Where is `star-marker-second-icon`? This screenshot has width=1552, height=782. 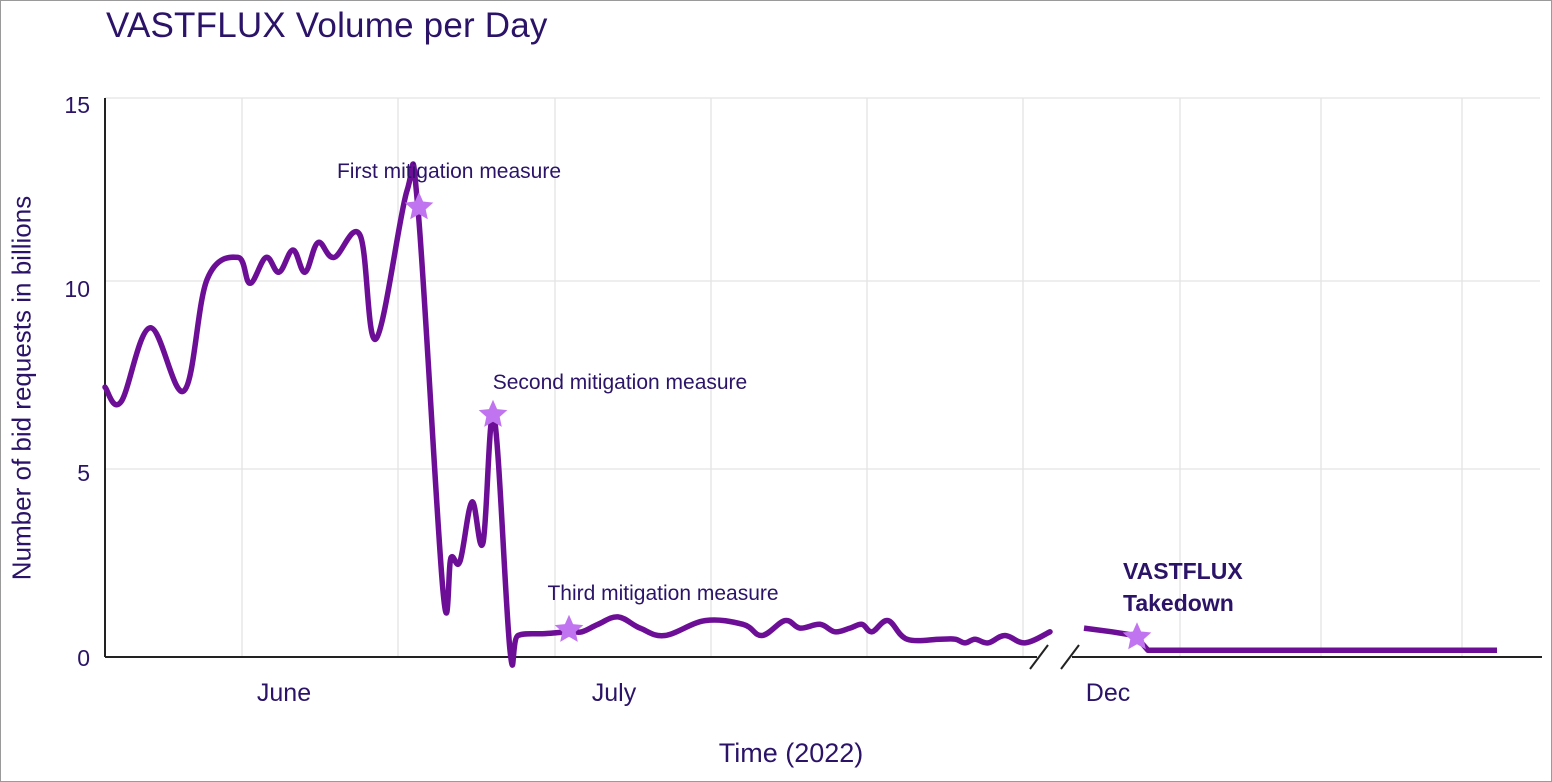
star-marker-second-icon is located at coordinates (493, 413).